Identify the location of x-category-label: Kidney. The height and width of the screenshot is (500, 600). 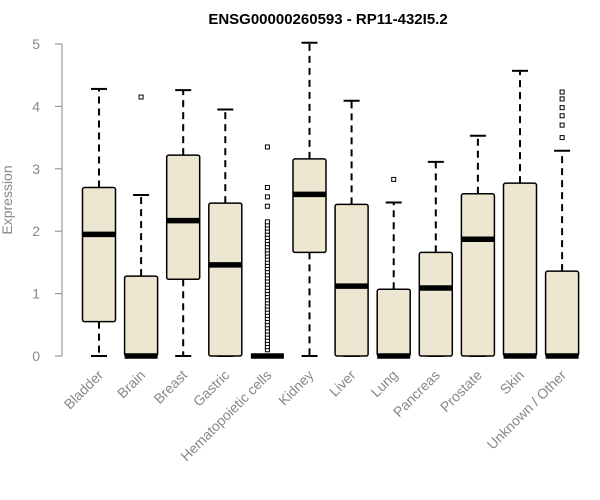
(296, 388).